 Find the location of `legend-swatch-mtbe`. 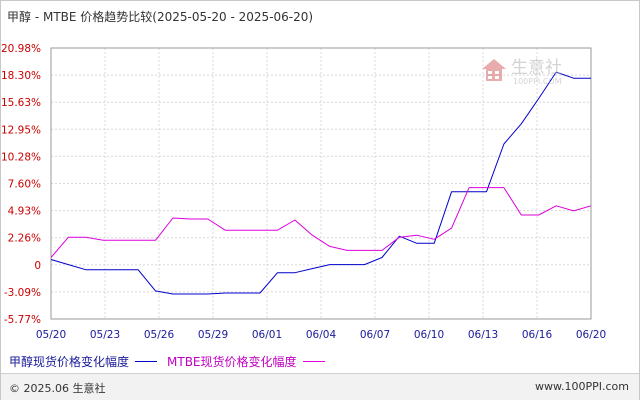

legend-swatch-mtbe is located at coordinates (313, 361).